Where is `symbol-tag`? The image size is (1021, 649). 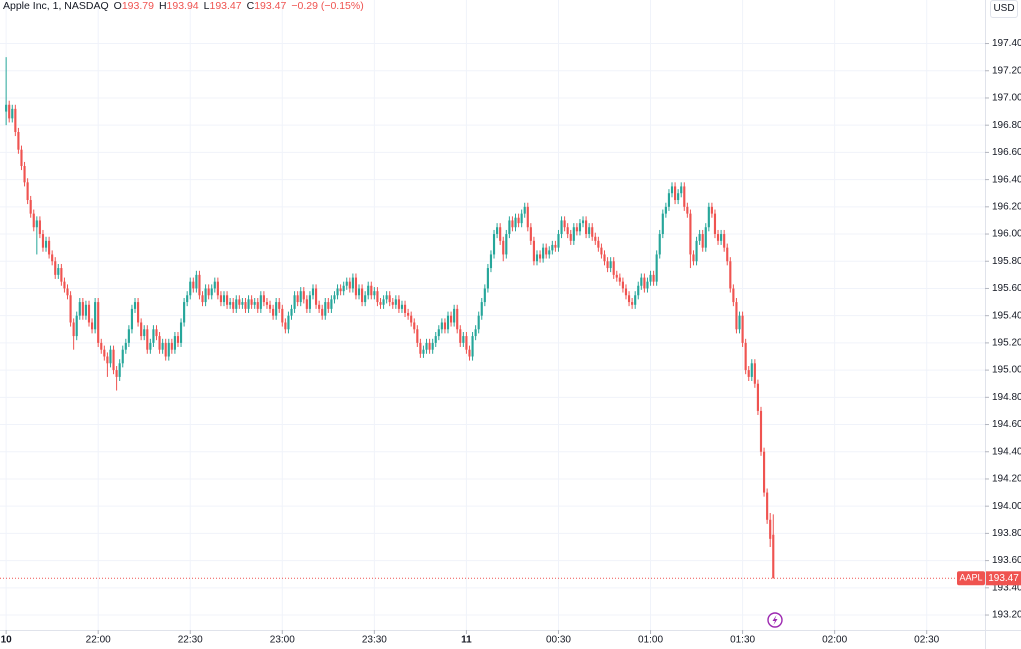 symbol-tag is located at coordinates (971, 578).